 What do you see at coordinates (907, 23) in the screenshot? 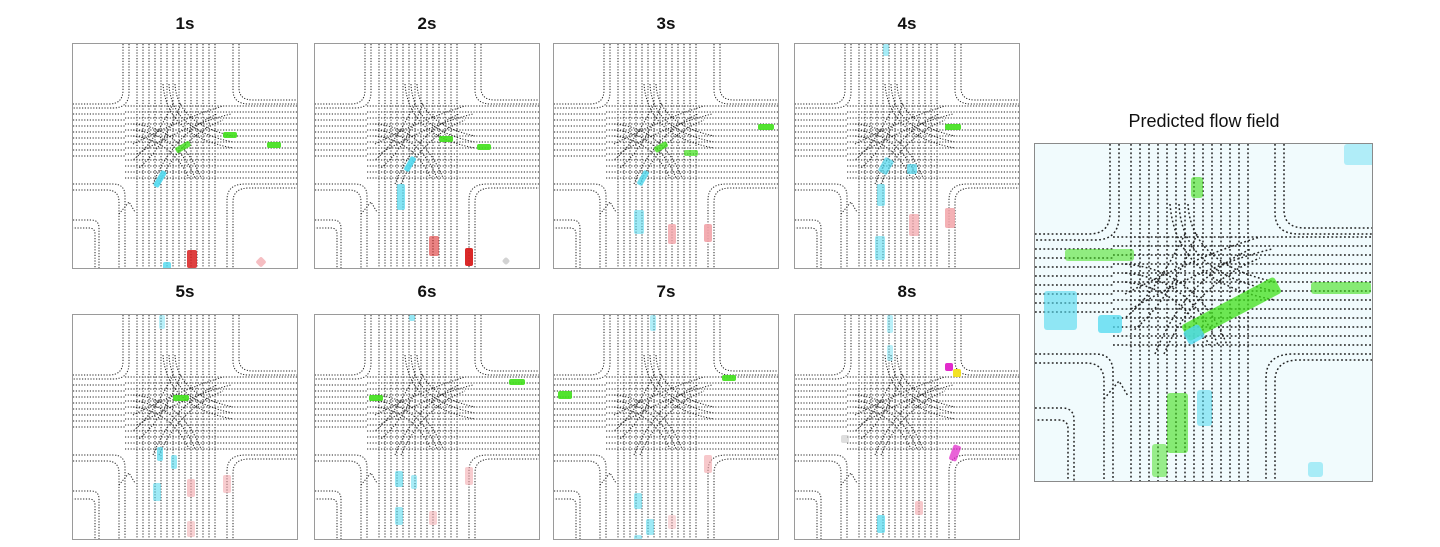
I see `panel-title-4s: 4s` at bounding box center [907, 23].